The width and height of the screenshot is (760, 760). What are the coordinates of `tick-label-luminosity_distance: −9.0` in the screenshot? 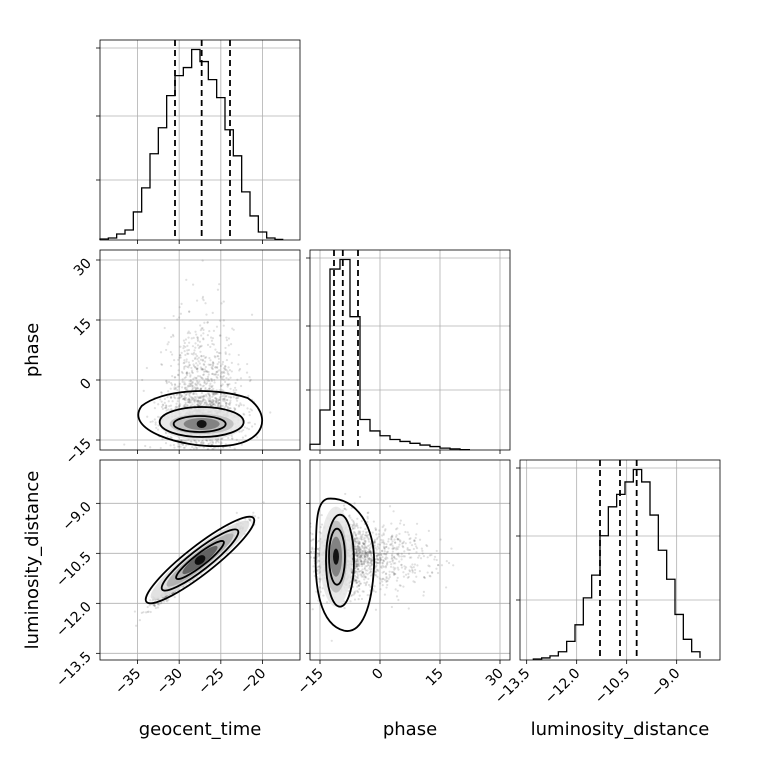 It's located at (76, 516).